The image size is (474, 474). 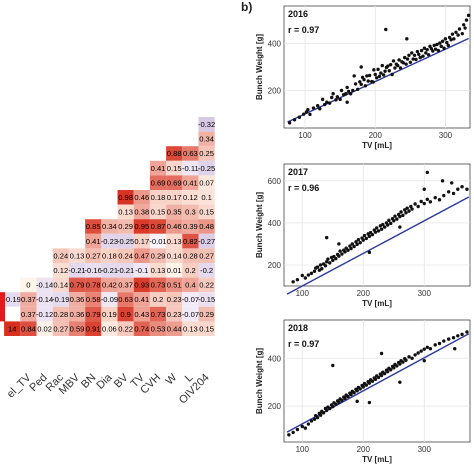 What do you see at coordinates (275, 181) in the screenshot?
I see `y-tick-label: 600` at bounding box center [275, 181].